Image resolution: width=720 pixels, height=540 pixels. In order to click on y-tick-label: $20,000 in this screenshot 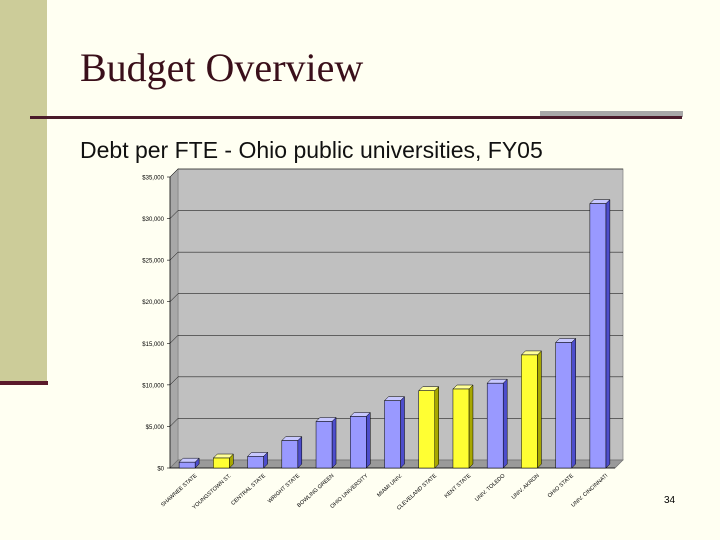, I will do `click(153, 303)`.